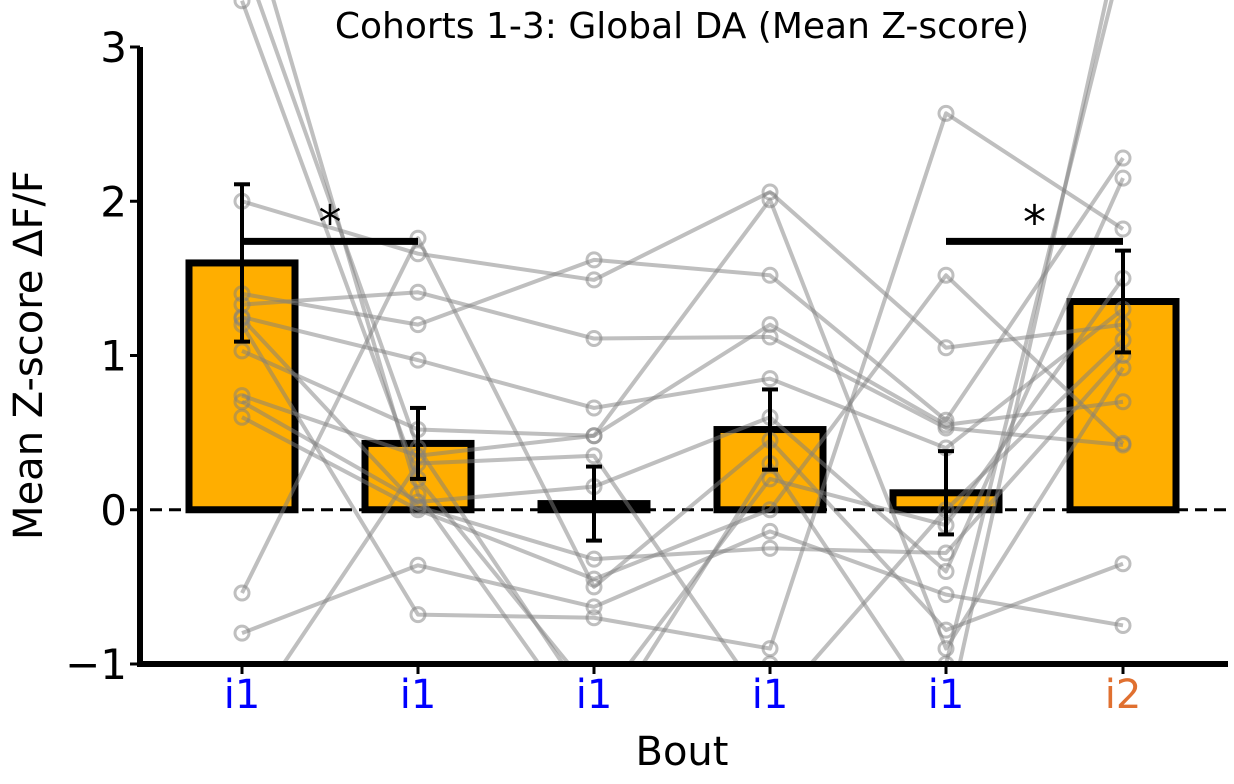 The height and width of the screenshot is (784, 1234). What do you see at coordinates (113, 356) in the screenshot?
I see `y-tick-label: 1` at bounding box center [113, 356].